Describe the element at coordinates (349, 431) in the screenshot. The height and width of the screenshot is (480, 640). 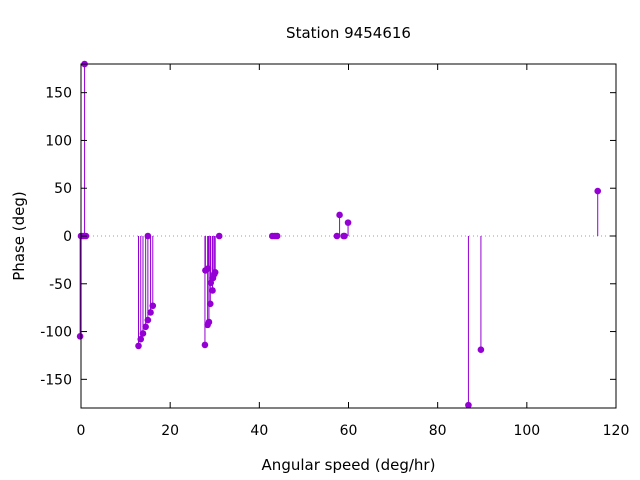
I see `x-tick-label: 60` at that location.